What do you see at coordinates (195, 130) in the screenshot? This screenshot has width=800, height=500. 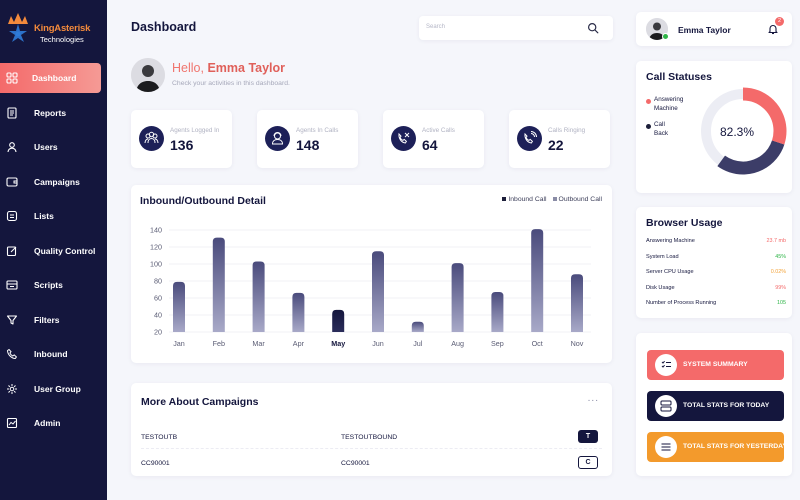 I see `stat-label: Agents Logged In` at bounding box center [195, 130].